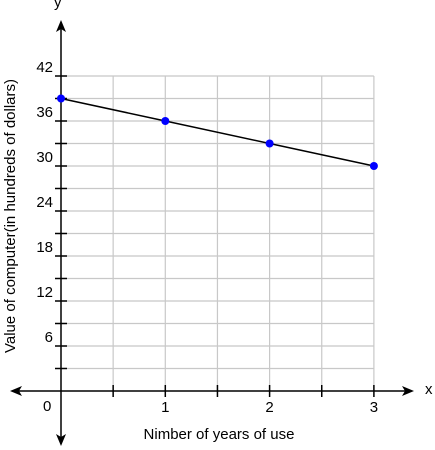  What do you see at coordinates (44, 202) in the screenshot?
I see `y-tick-label: 24` at bounding box center [44, 202].